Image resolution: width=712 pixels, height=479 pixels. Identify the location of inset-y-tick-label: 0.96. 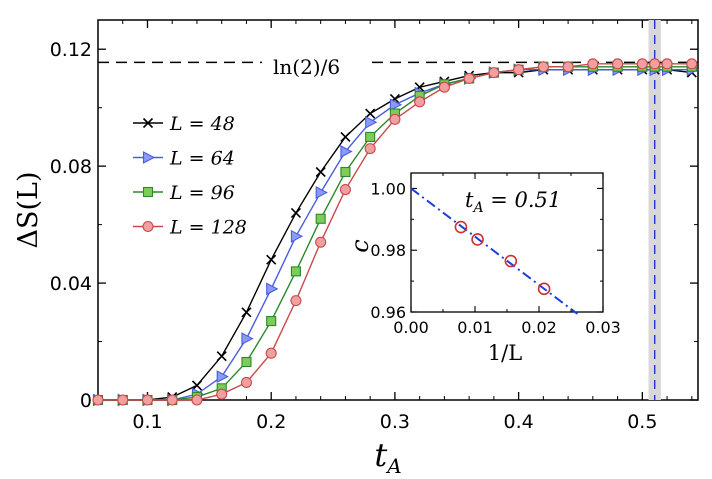
(388, 312).